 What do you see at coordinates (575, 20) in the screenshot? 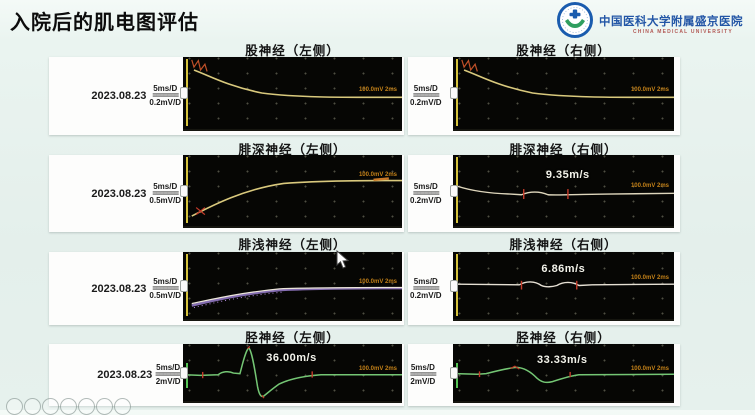
I see `hospital-logo-icon` at bounding box center [575, 20].